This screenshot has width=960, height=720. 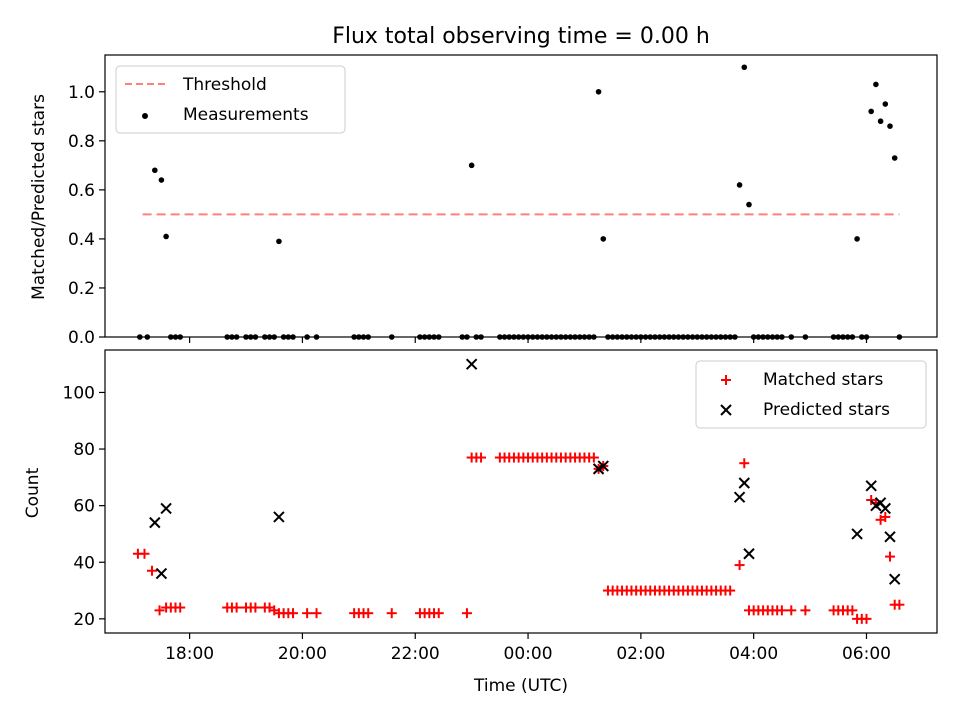 I want to click on top-legend: Threshold Measurements, so click(x=230, y=99).